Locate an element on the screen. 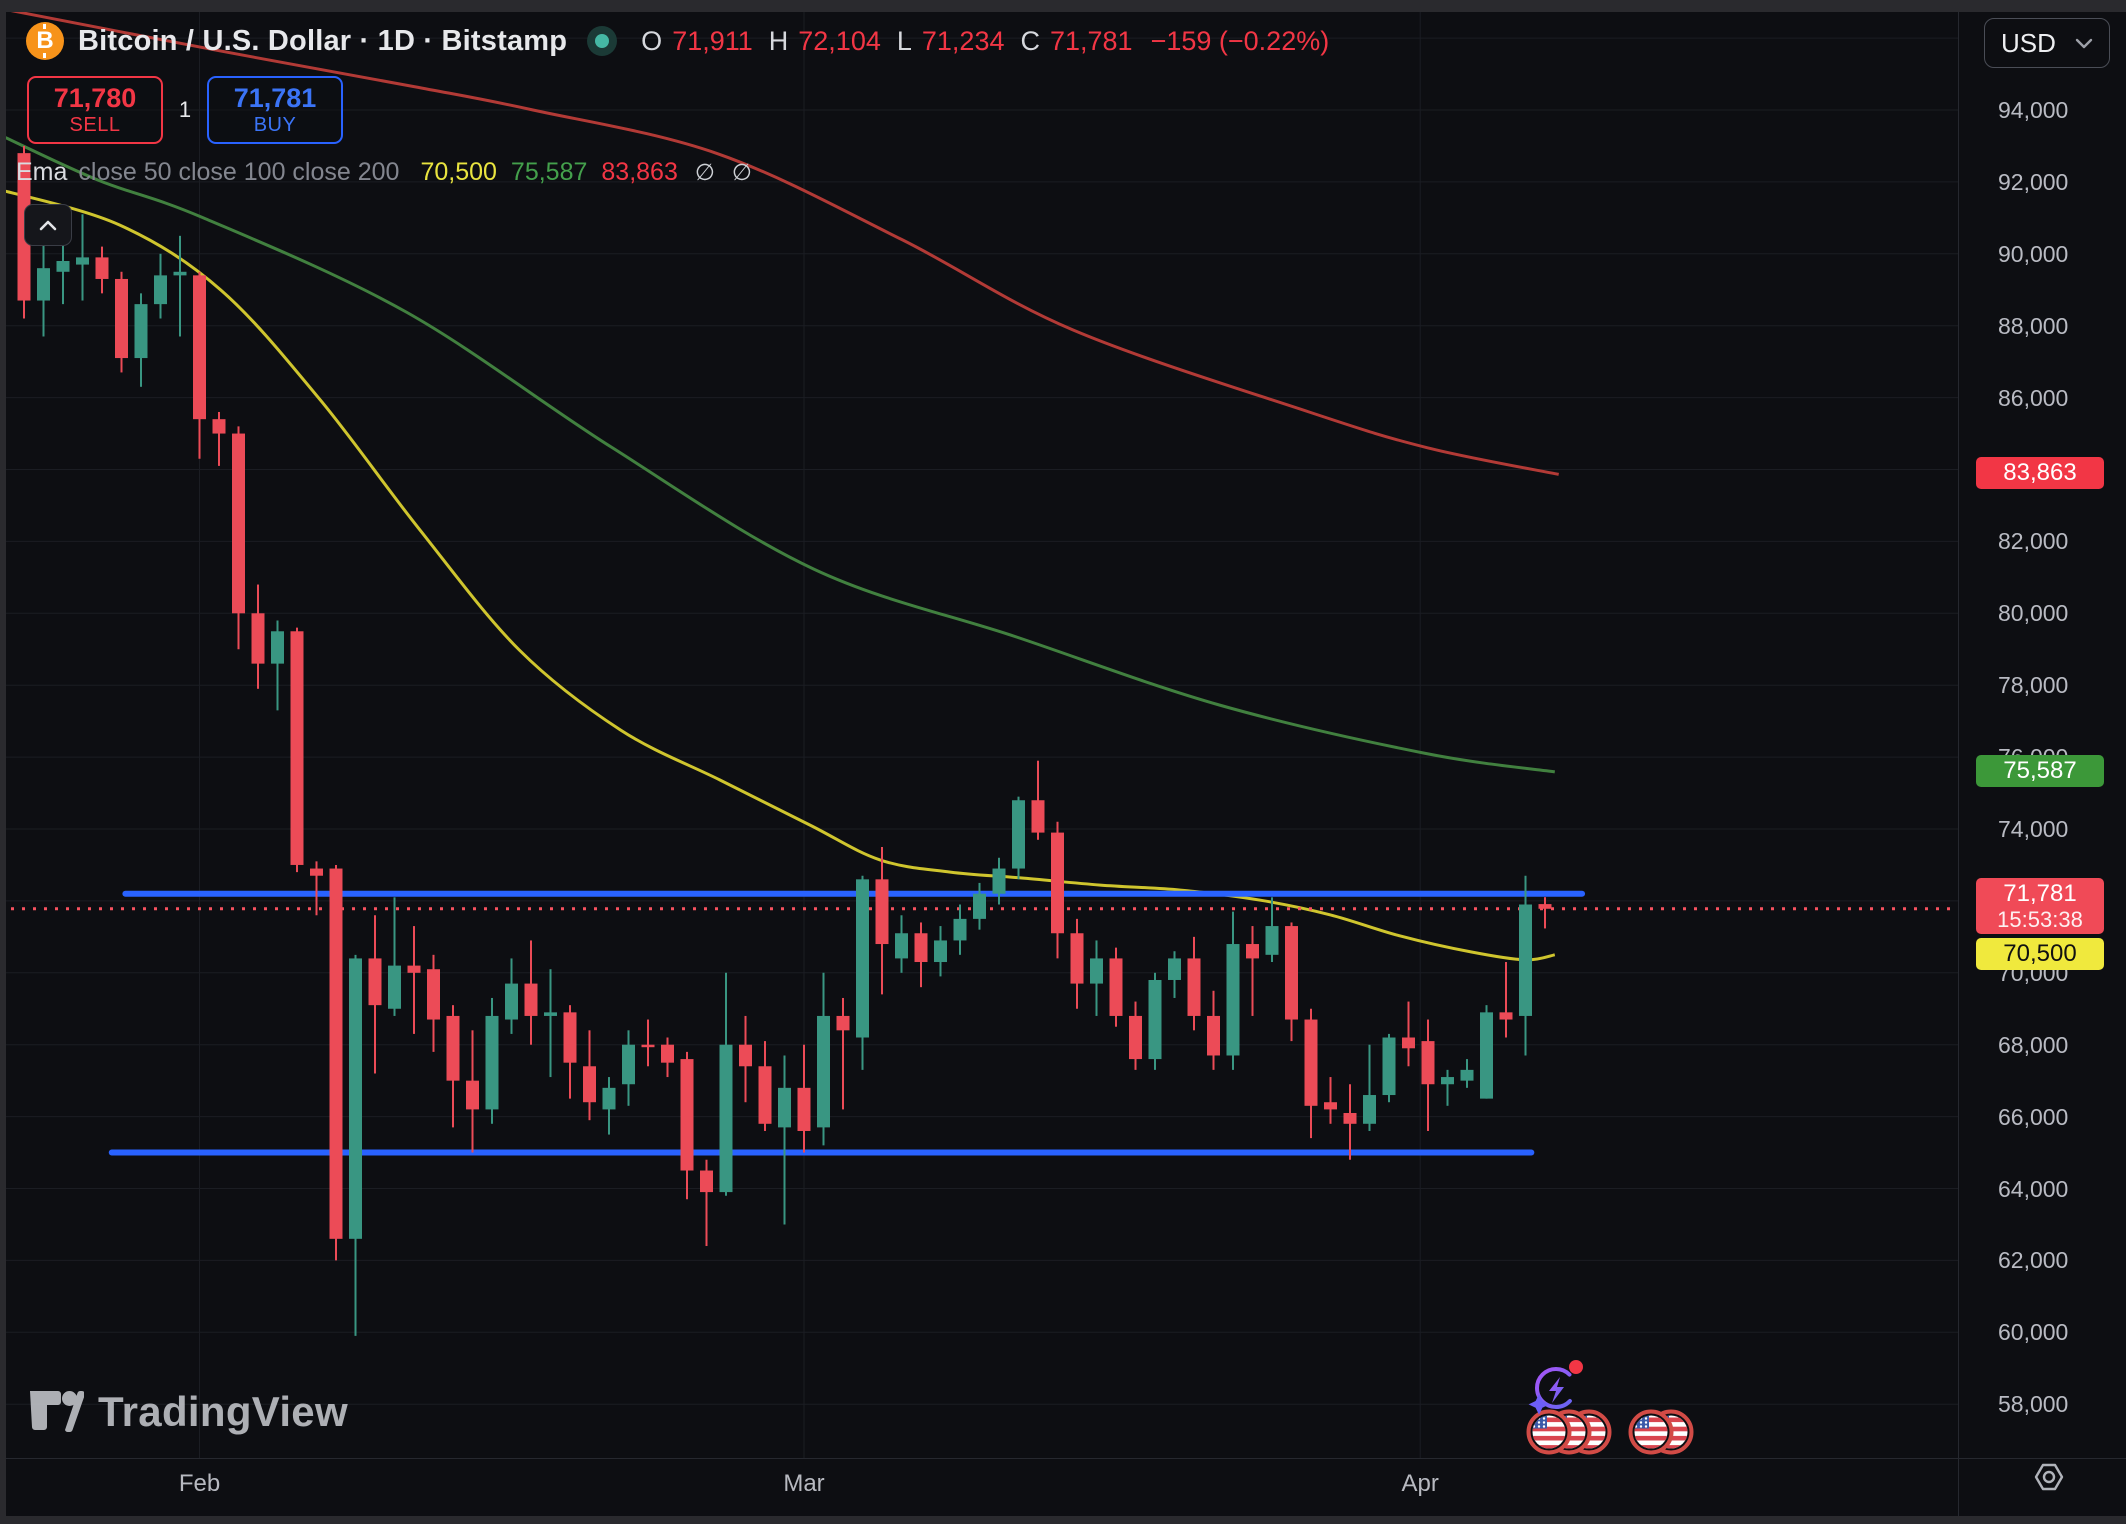 This screenshot has height=1524, width=2126. price-tick-label: 58,000 is located at coordinates (2033, 1404).